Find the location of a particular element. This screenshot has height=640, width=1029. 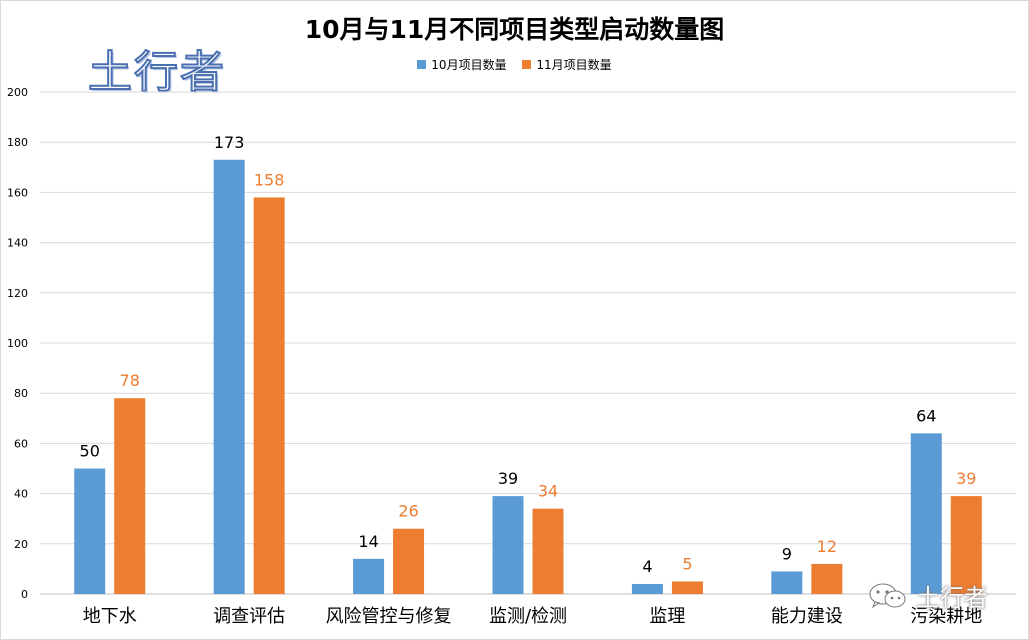

legend-swatch-nov is located at coordinates (527, 64).